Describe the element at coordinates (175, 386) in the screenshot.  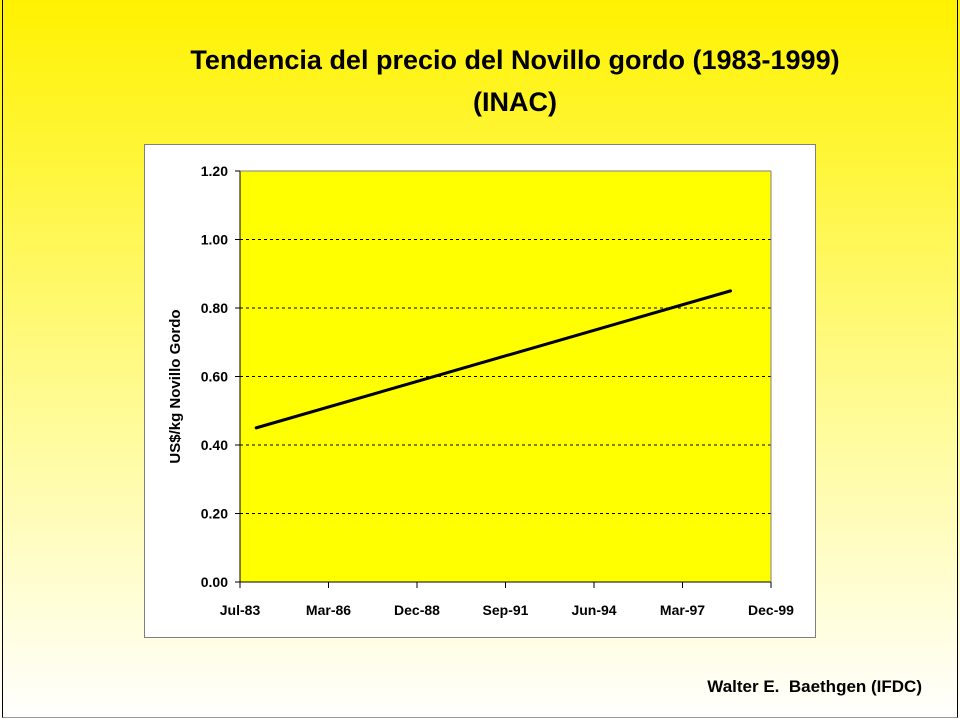
I see `y-axis-title: US$/kg Novillo Gordo` at that location.